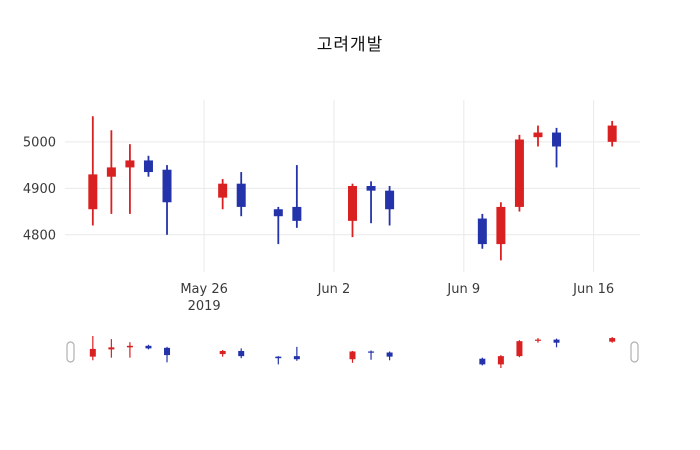  What do you see at coordinates (463, 289) in the screenshot?
I see `x-axis-tick-label: Jun 9` at bounding box center [463, 289].